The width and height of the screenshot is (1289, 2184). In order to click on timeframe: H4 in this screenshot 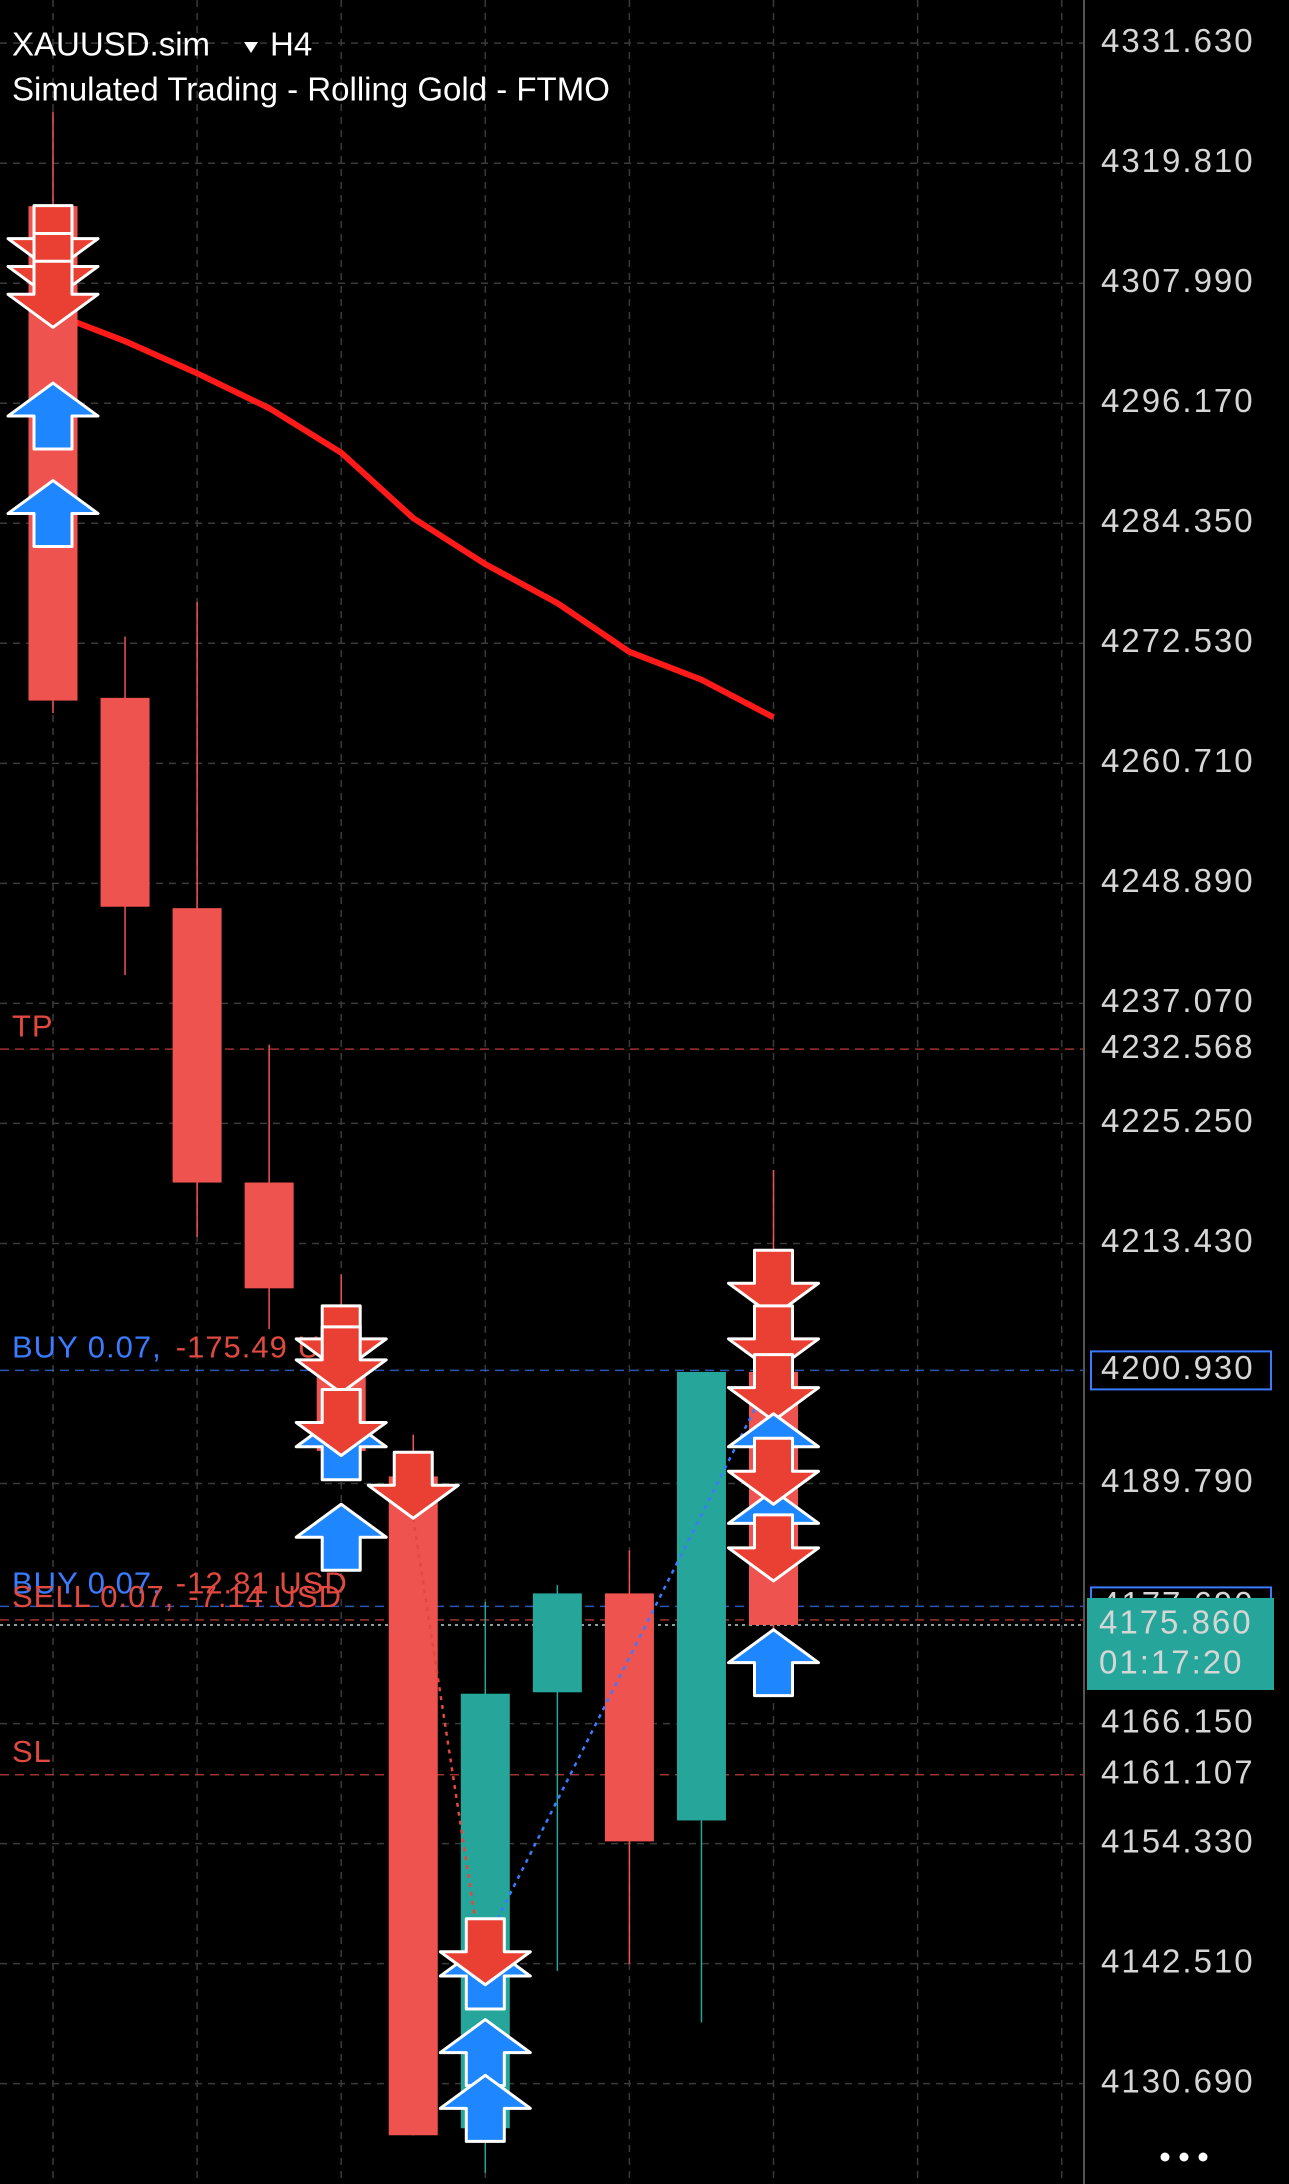, I will do `click(291, 44)`.